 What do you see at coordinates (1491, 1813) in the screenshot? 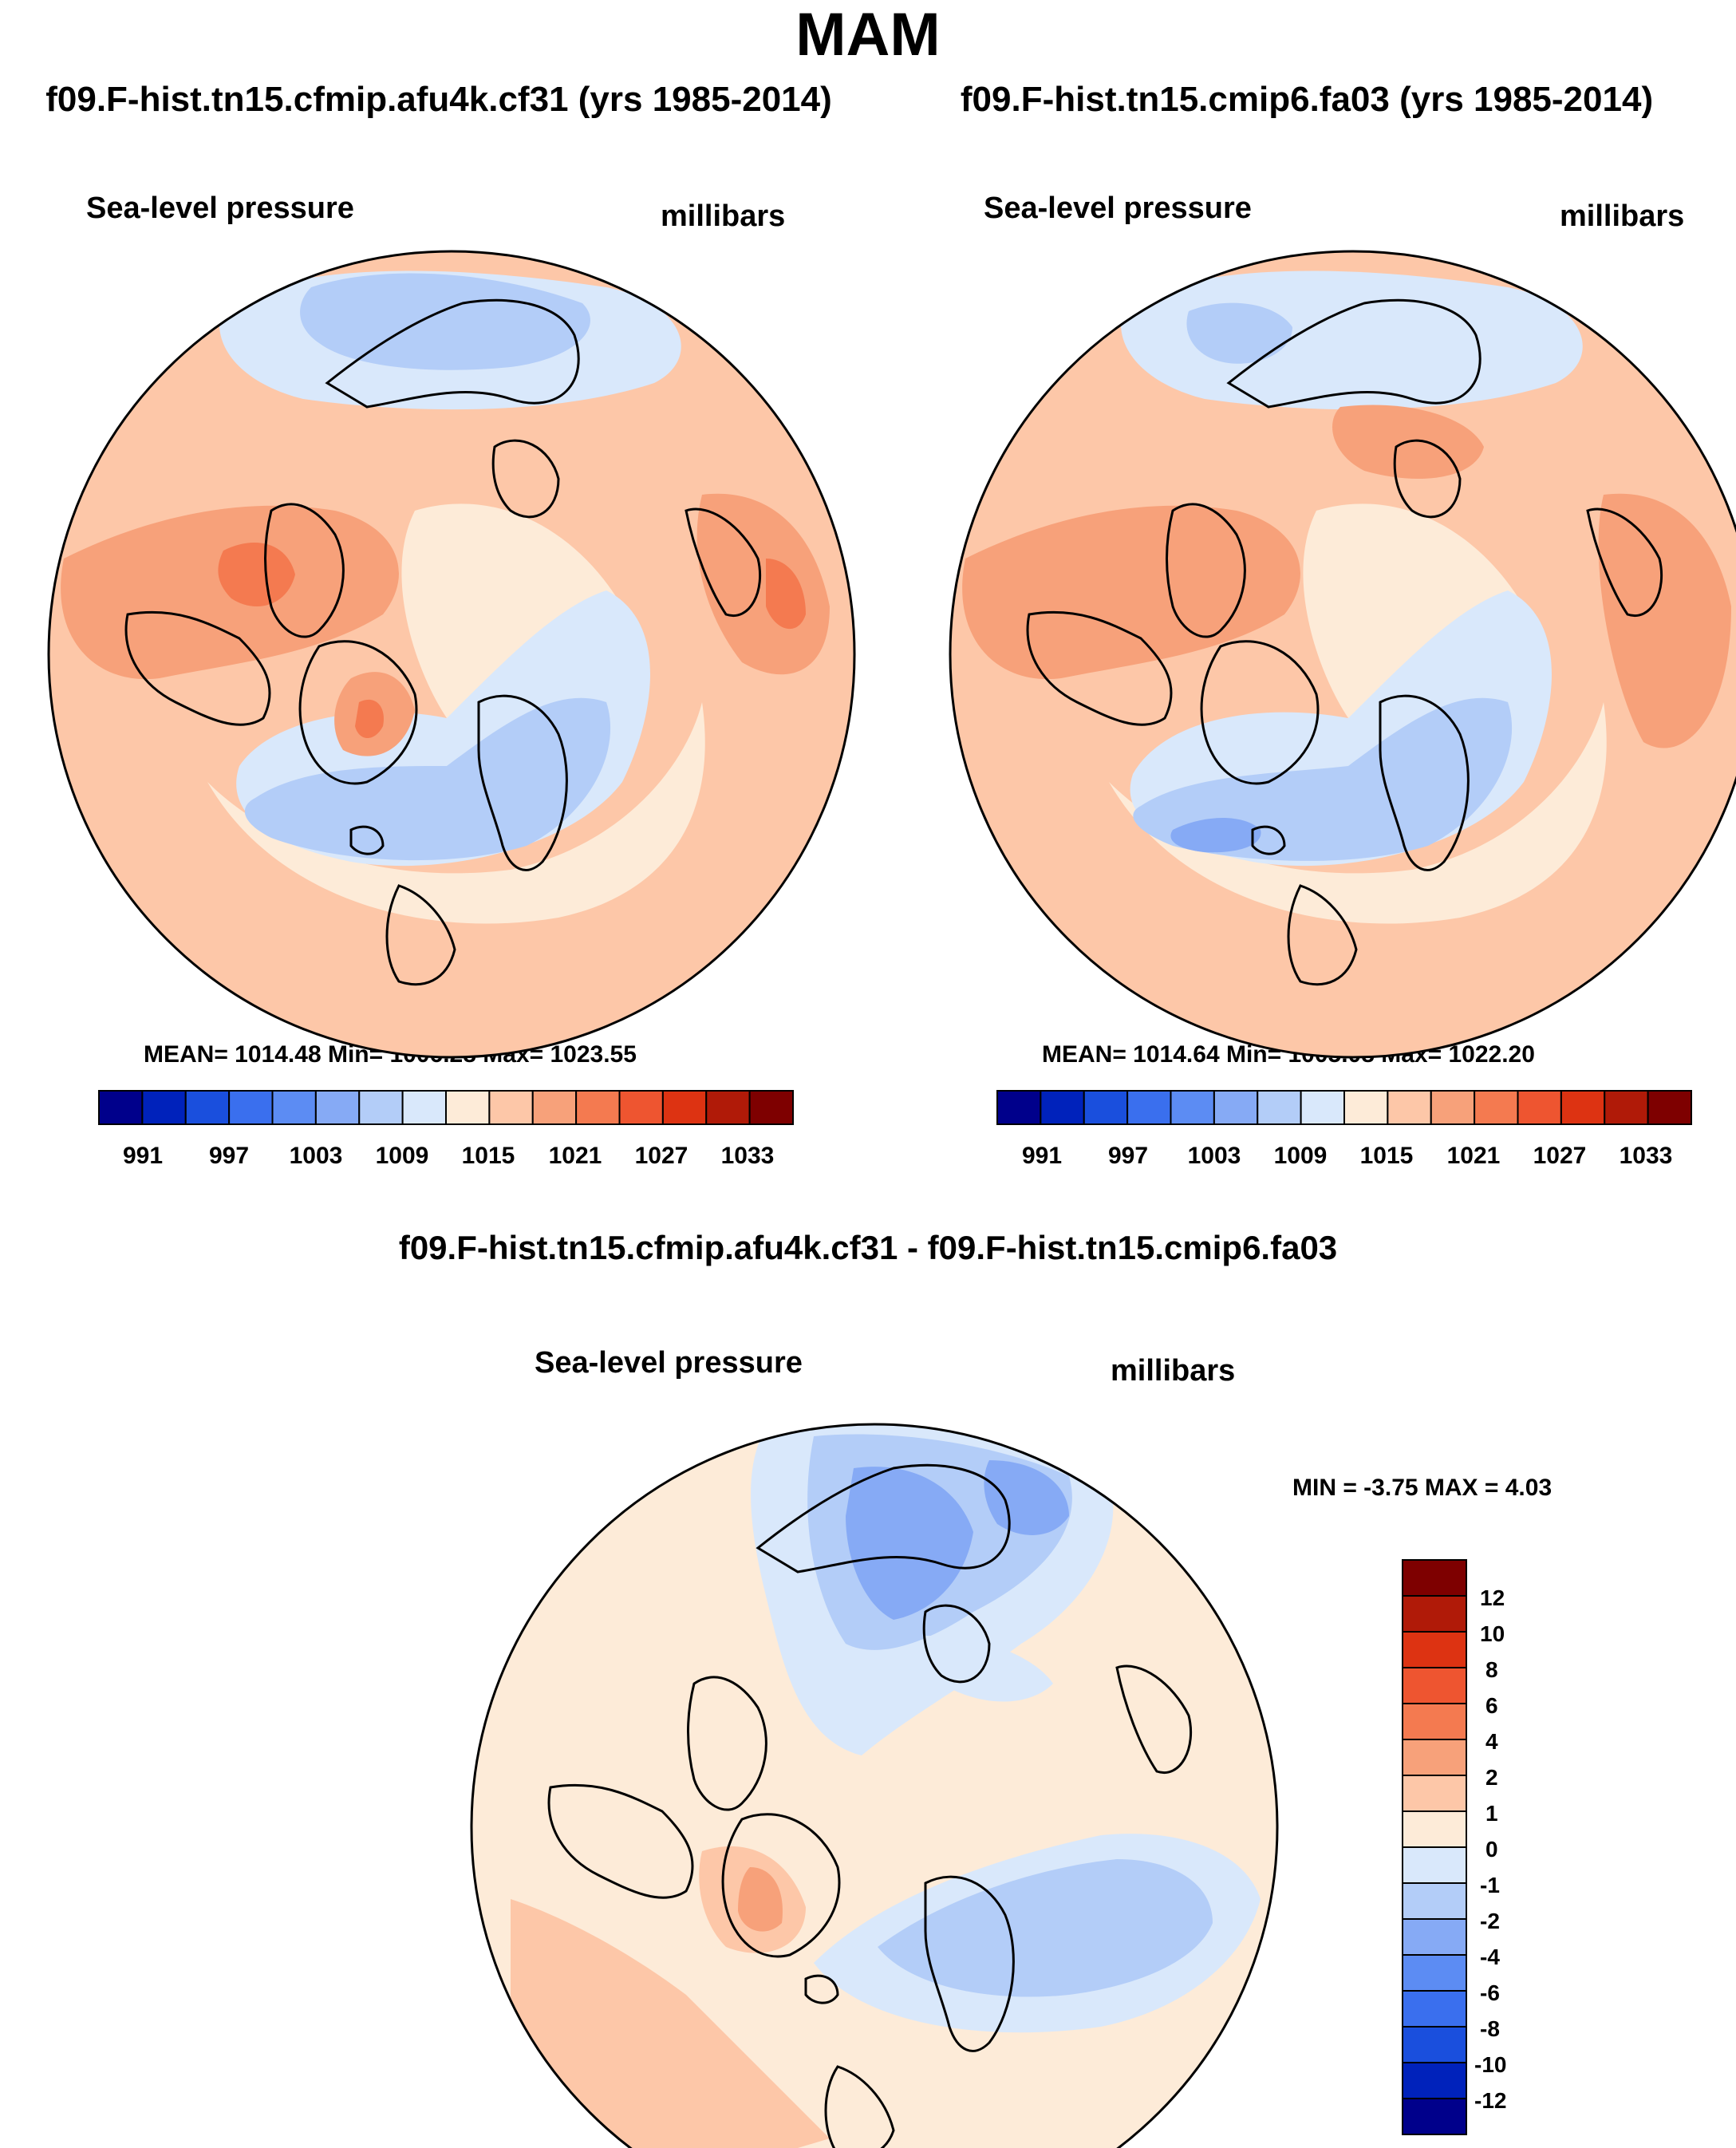
I see `colorbar-tick-label: 1` at bounding box center [1491, 1813].